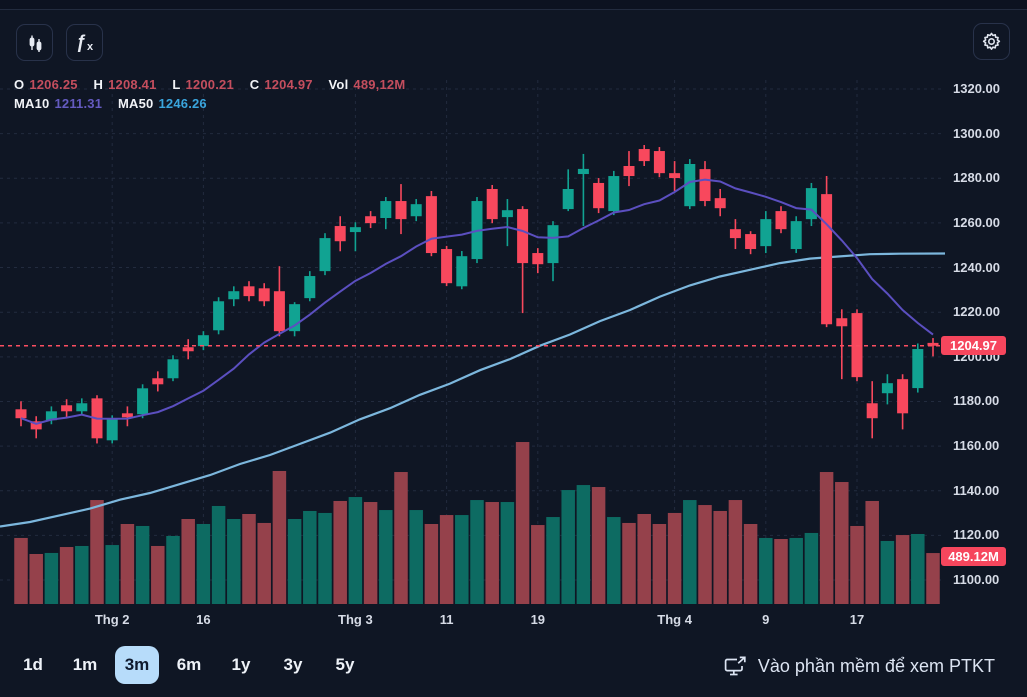 The width and height of the screenshot is (1027, 697). I want to click on x-axis-tick: 19, so click(538, 619).